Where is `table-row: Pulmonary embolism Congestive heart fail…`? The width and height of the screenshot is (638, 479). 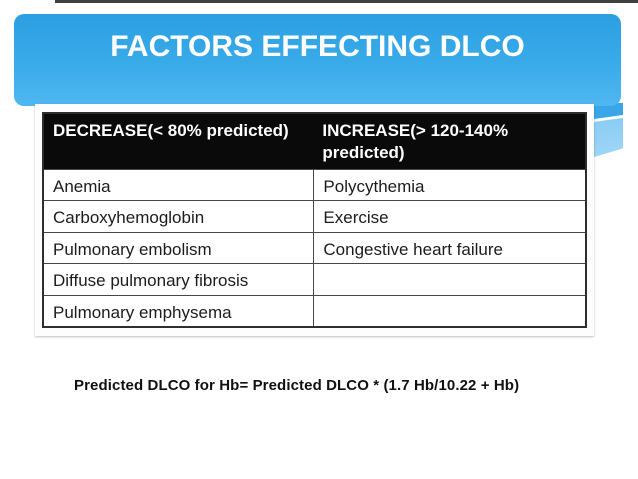 table-row: Pulmonary embolism Congestive heart fail… is located at coordinates (314, 247).